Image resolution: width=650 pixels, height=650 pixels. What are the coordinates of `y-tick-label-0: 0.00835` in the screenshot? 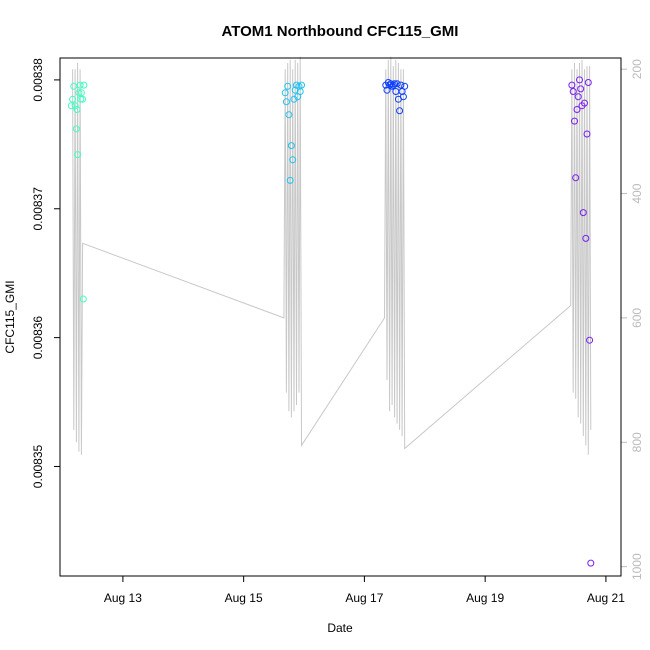 It's located at (38, 466).